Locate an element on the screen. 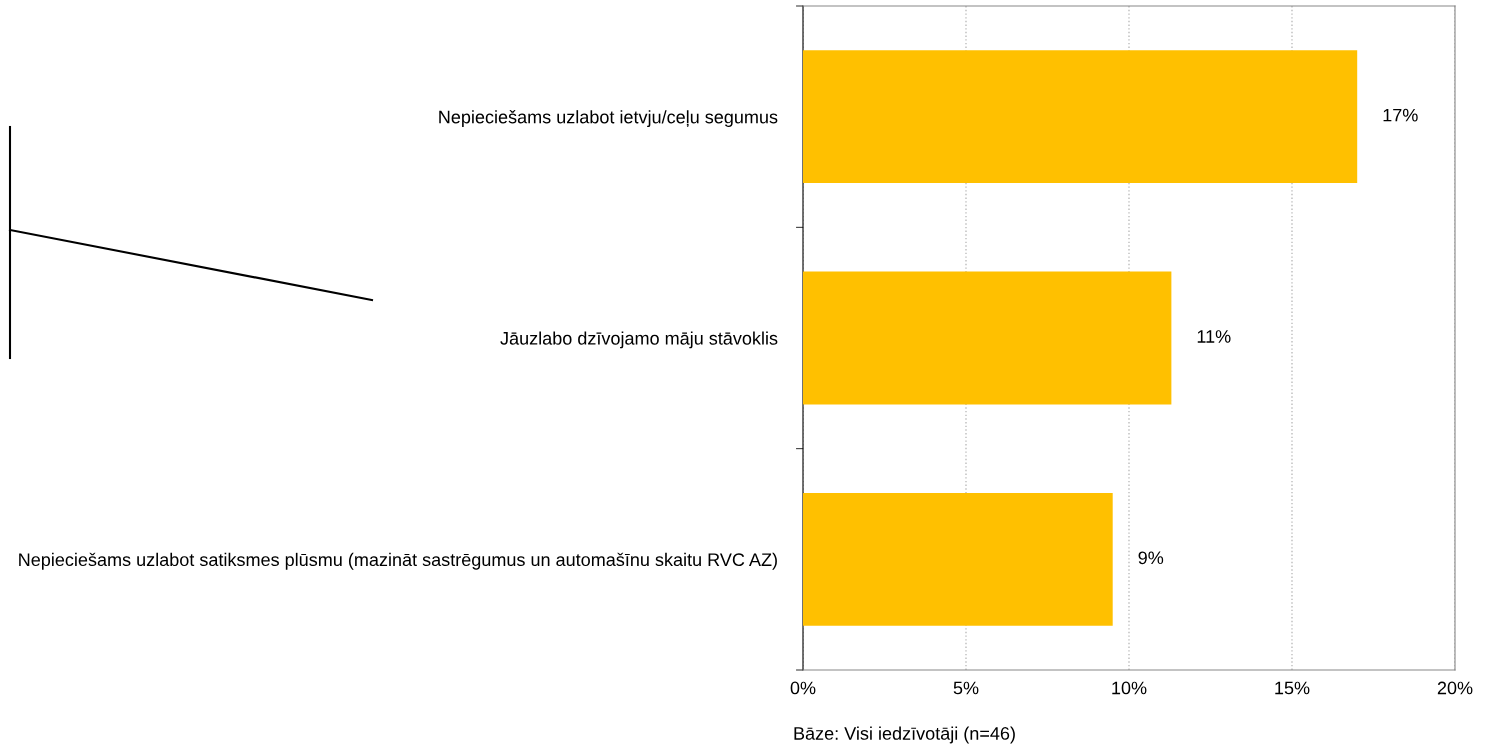 The height and width of the screenshot is (750, 1496). x-tick-label: 15% is located at coordinates (1292, 688).